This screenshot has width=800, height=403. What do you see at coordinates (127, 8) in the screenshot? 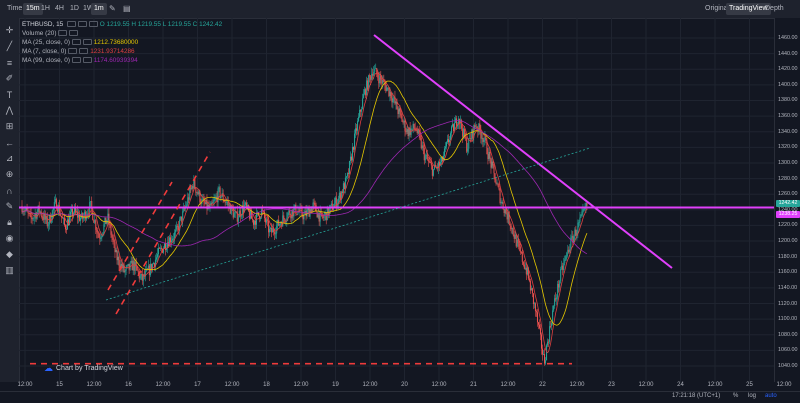
I see `indicator-icon: ▤` at bounding box center [127, 8].